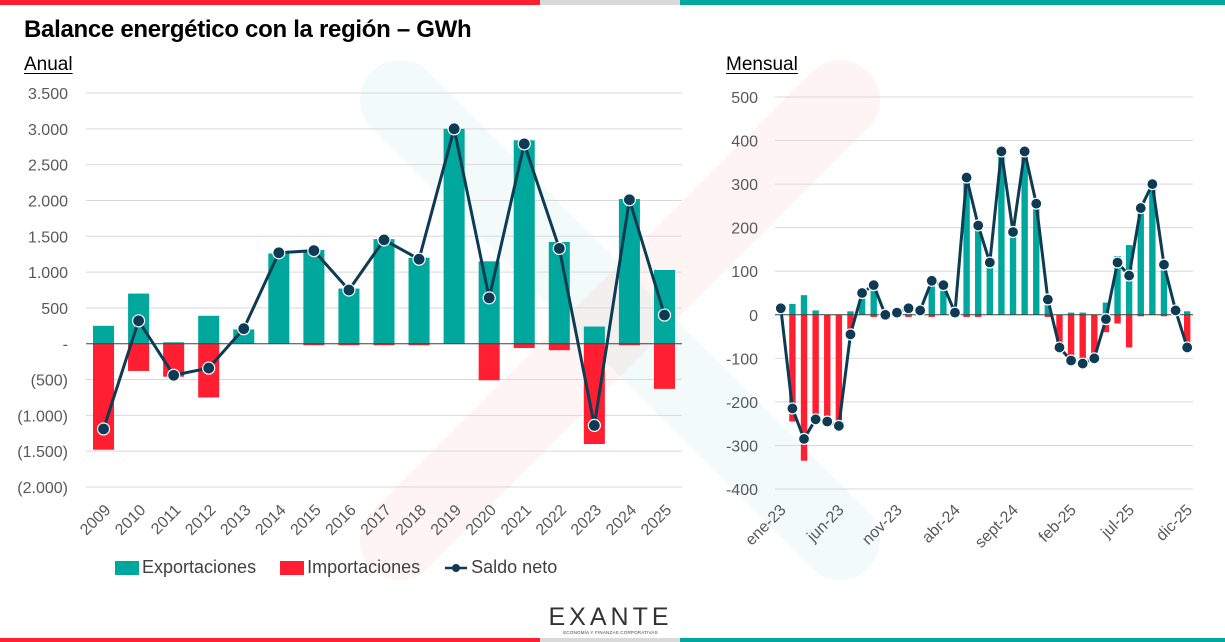 Image resolution: width=1225 pixels, height=642 pixels. Describe the element at coordinates (42, 416) in the screenshot. I see `y-tick-label: (1.000)` at that location.